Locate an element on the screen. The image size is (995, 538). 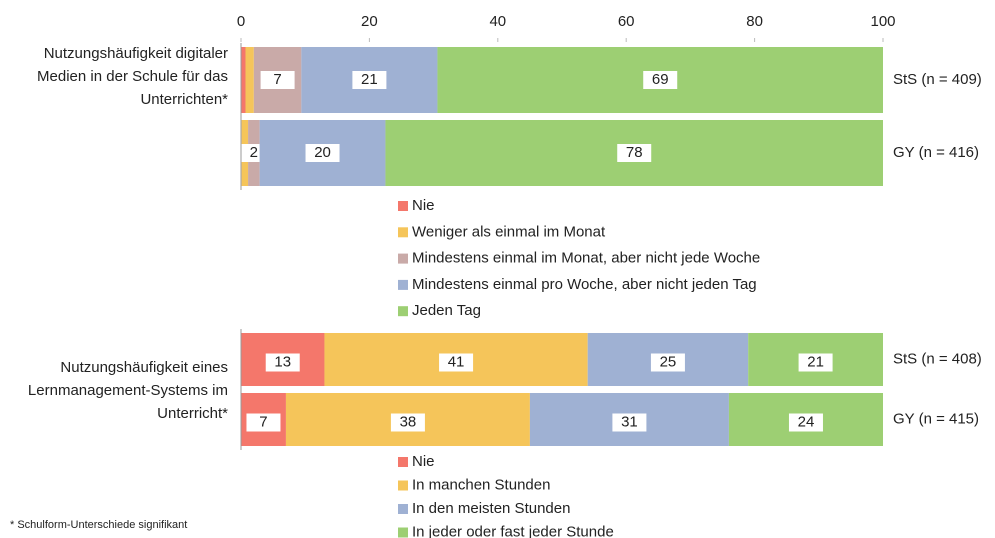
value-label: 13 is located at coordinates (282, 361).